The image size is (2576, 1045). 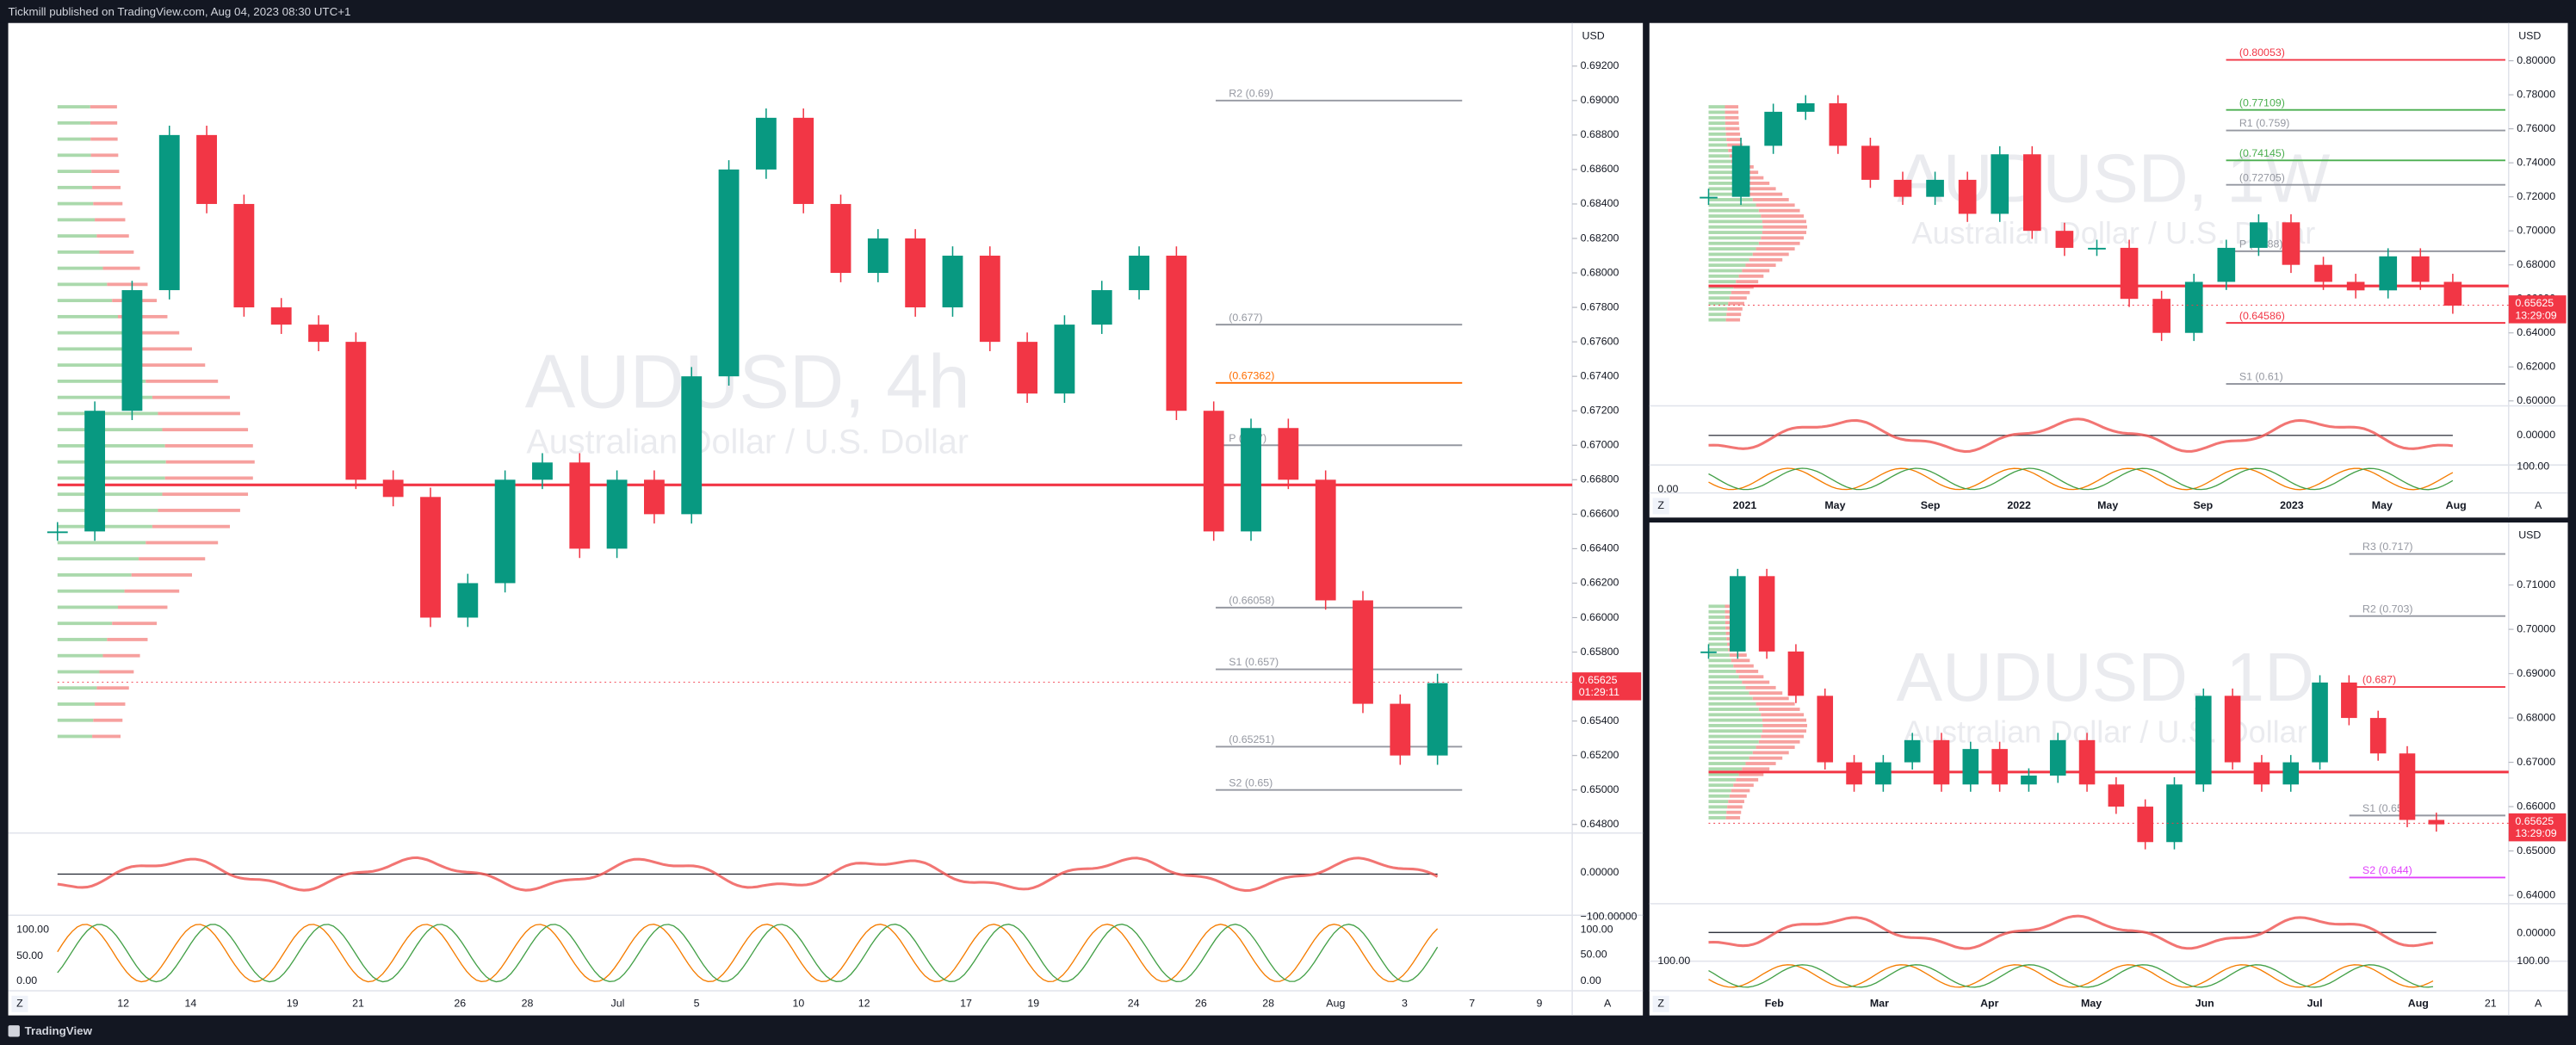 What do you see at coordinates (1600, 514) in the screenshot?
I see `y-tick-label: 0.66600` at bounding box center [1600, 514].